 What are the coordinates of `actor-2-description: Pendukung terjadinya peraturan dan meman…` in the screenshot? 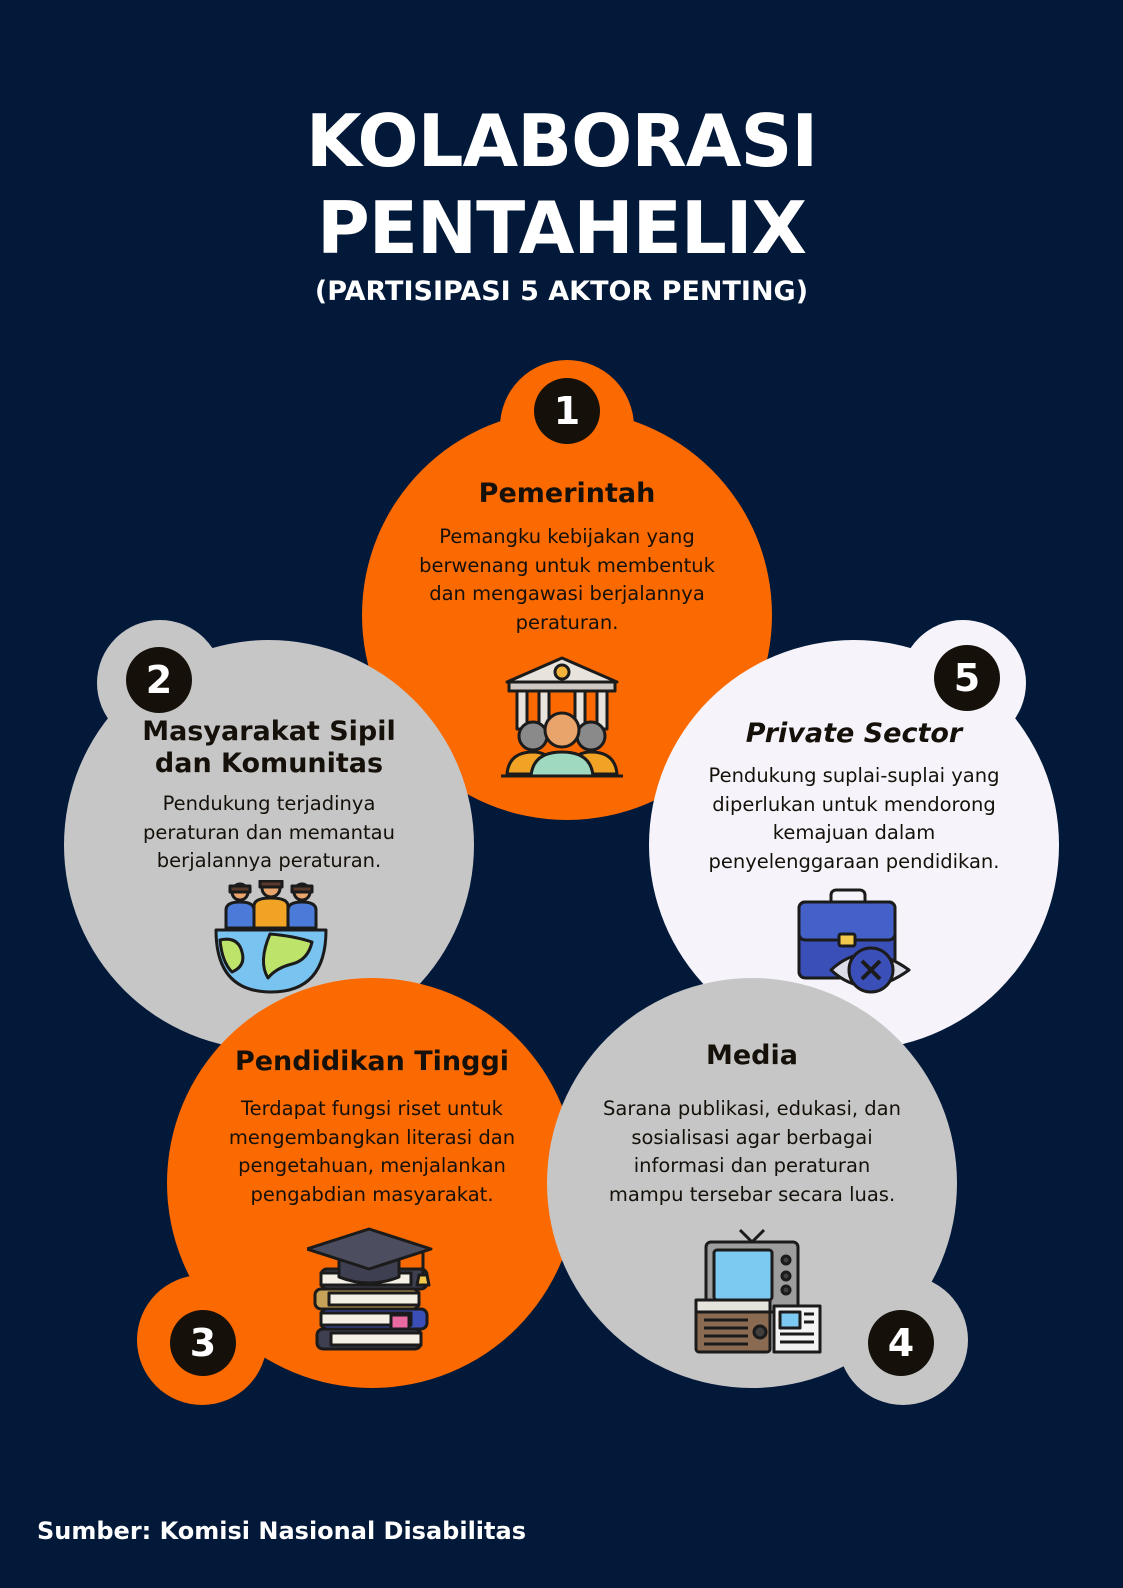 It's located at (268, 832).